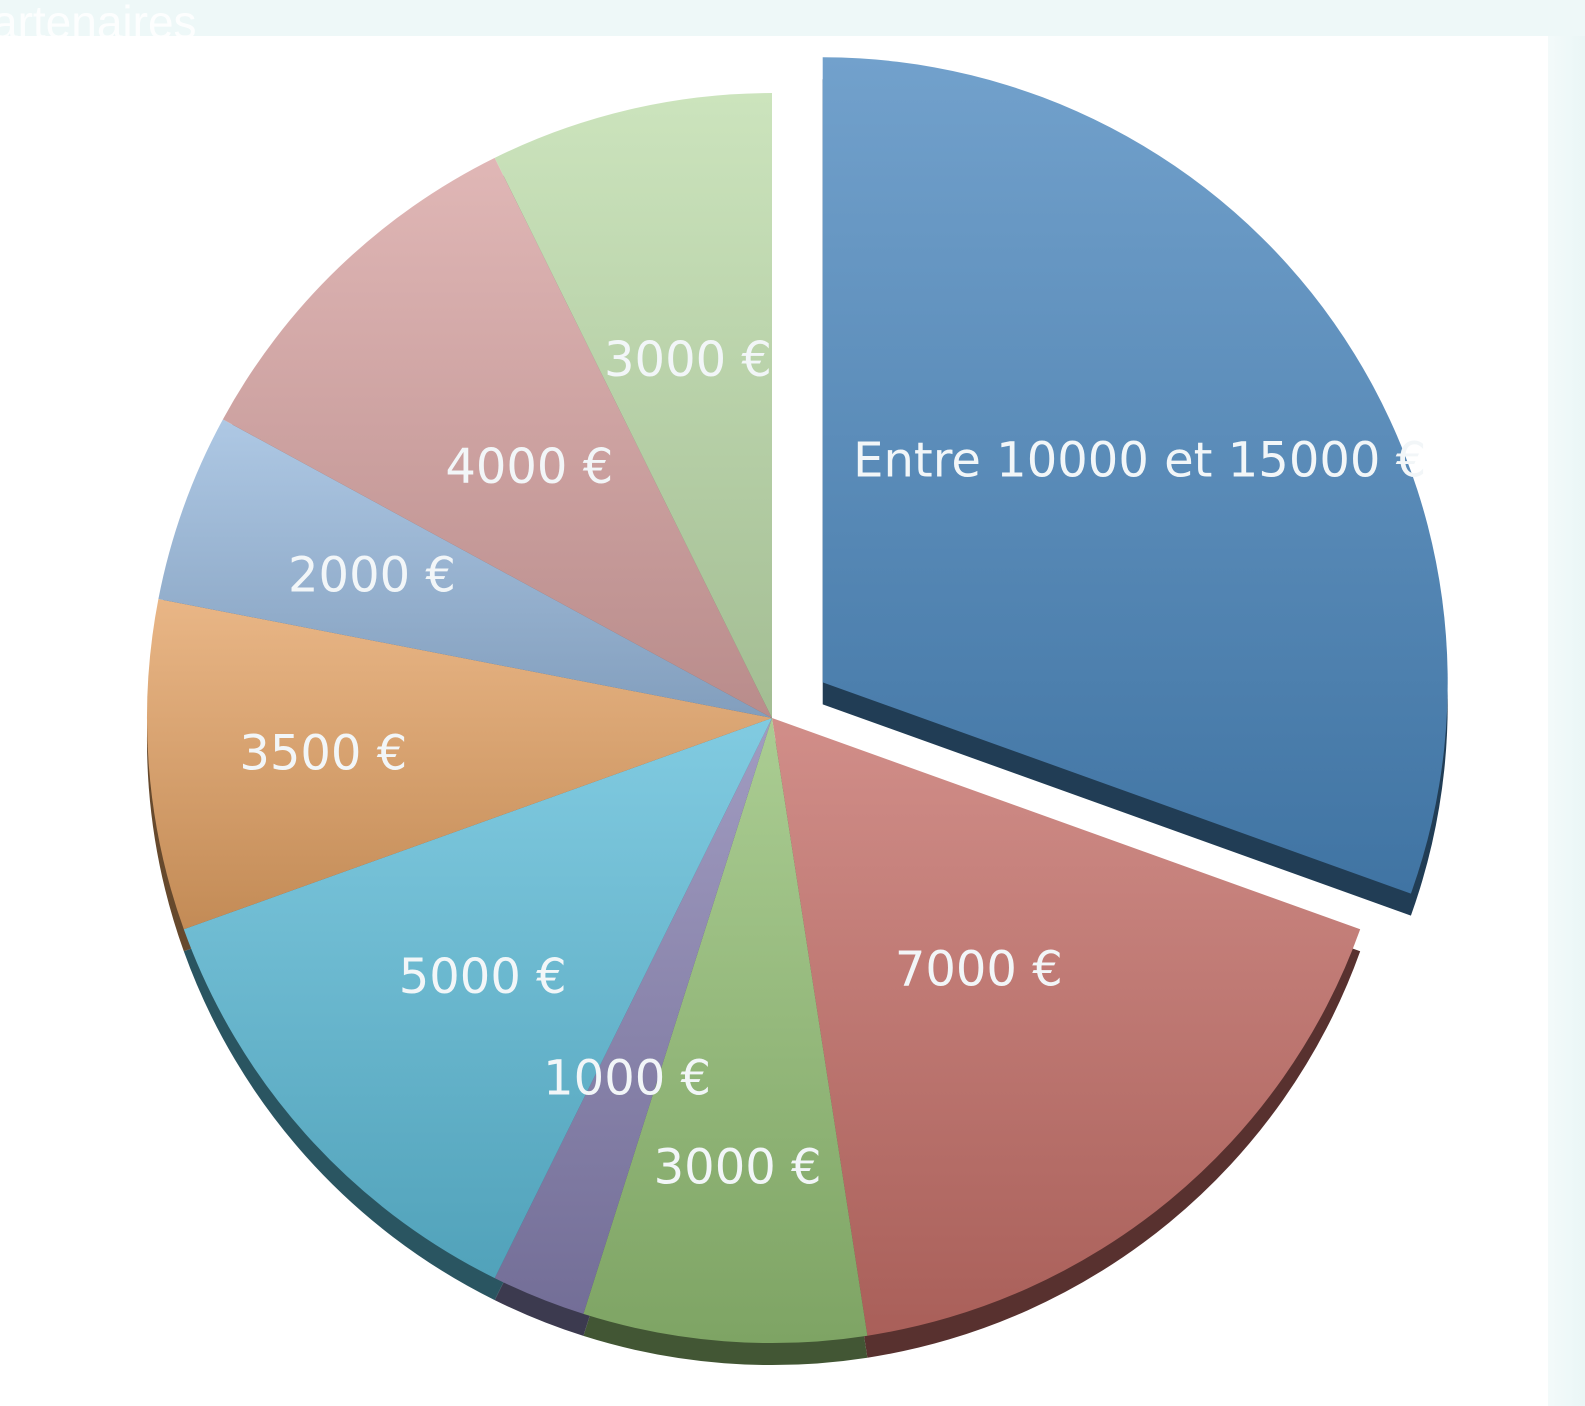 The image size is (1585, 1406). What do you see at coordinates (323, 753) in the screenshot?
I see `slice-label-6: 3500 €` at bounding box center [323, 753].